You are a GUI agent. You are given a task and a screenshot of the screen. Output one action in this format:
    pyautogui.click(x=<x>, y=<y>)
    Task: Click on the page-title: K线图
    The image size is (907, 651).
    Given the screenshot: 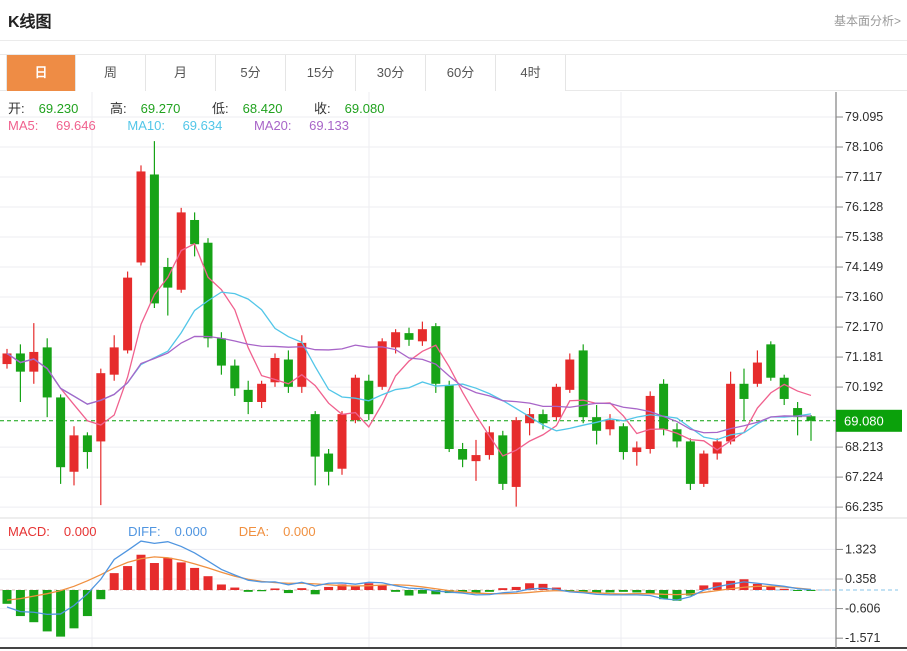 What is the action you would take?
    pyautogui.click(x=30, y=22)
    